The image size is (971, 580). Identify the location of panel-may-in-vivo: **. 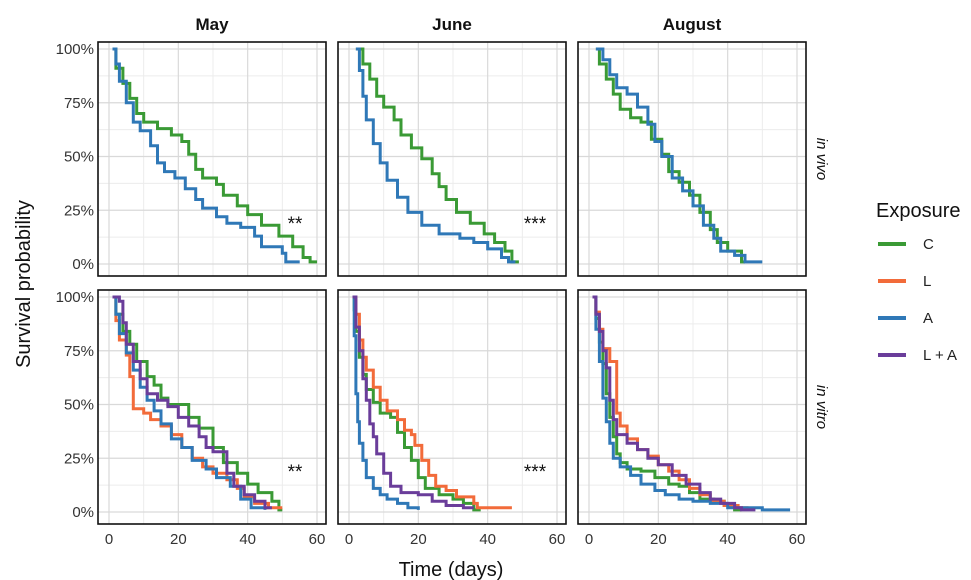
(212, 159).